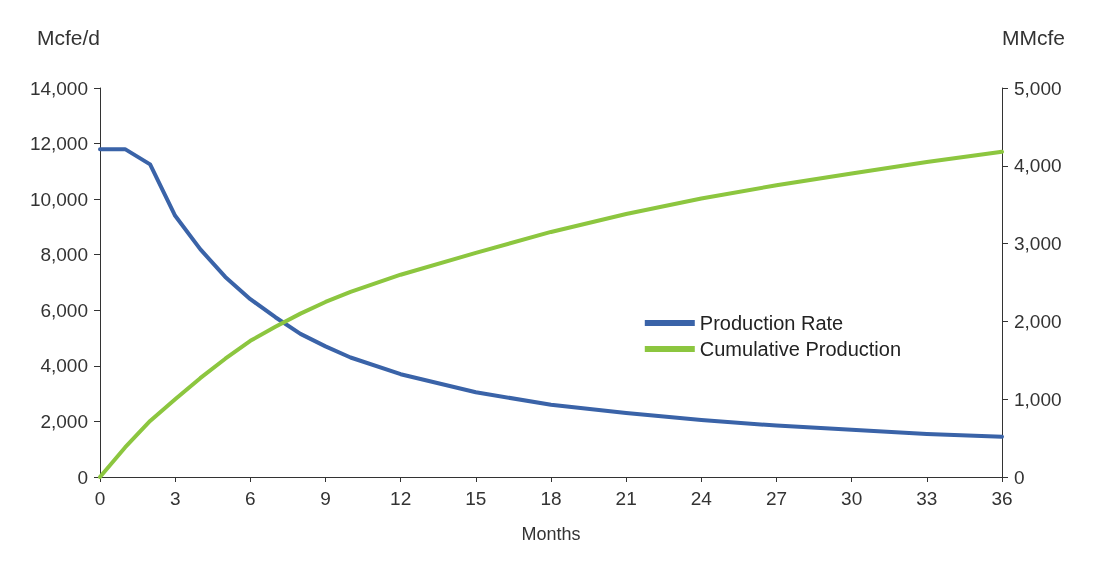 This screenshot has height=565, width=1114. I want to click on y2-tick-label: 3,000, so click(1038, 244).